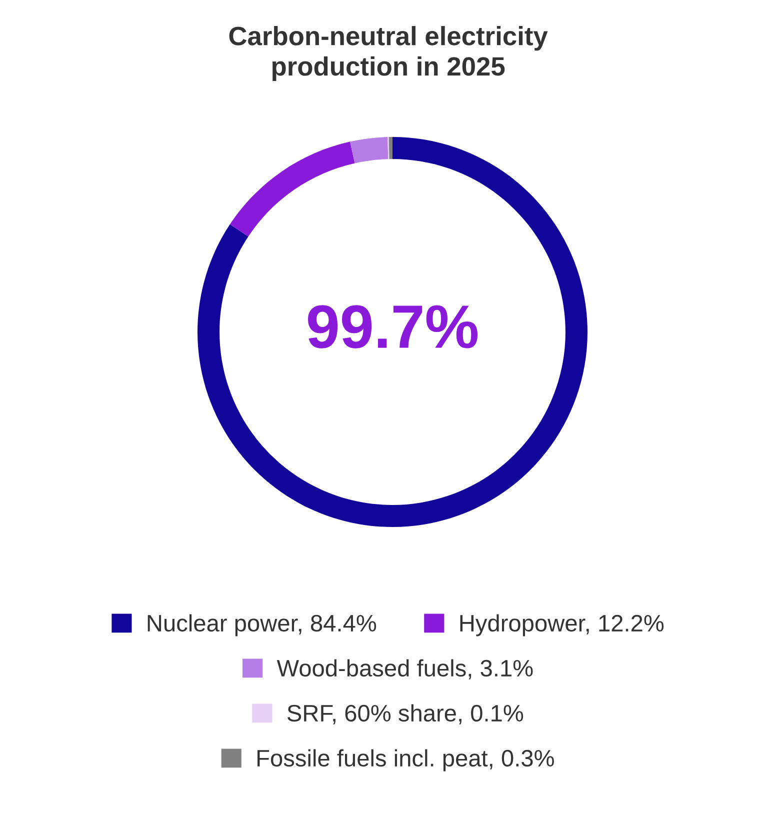 The height and width of the screenshot is (839, 773). I want to click on legend-label: Nuclear power, 84.4%, so click(262, 625).